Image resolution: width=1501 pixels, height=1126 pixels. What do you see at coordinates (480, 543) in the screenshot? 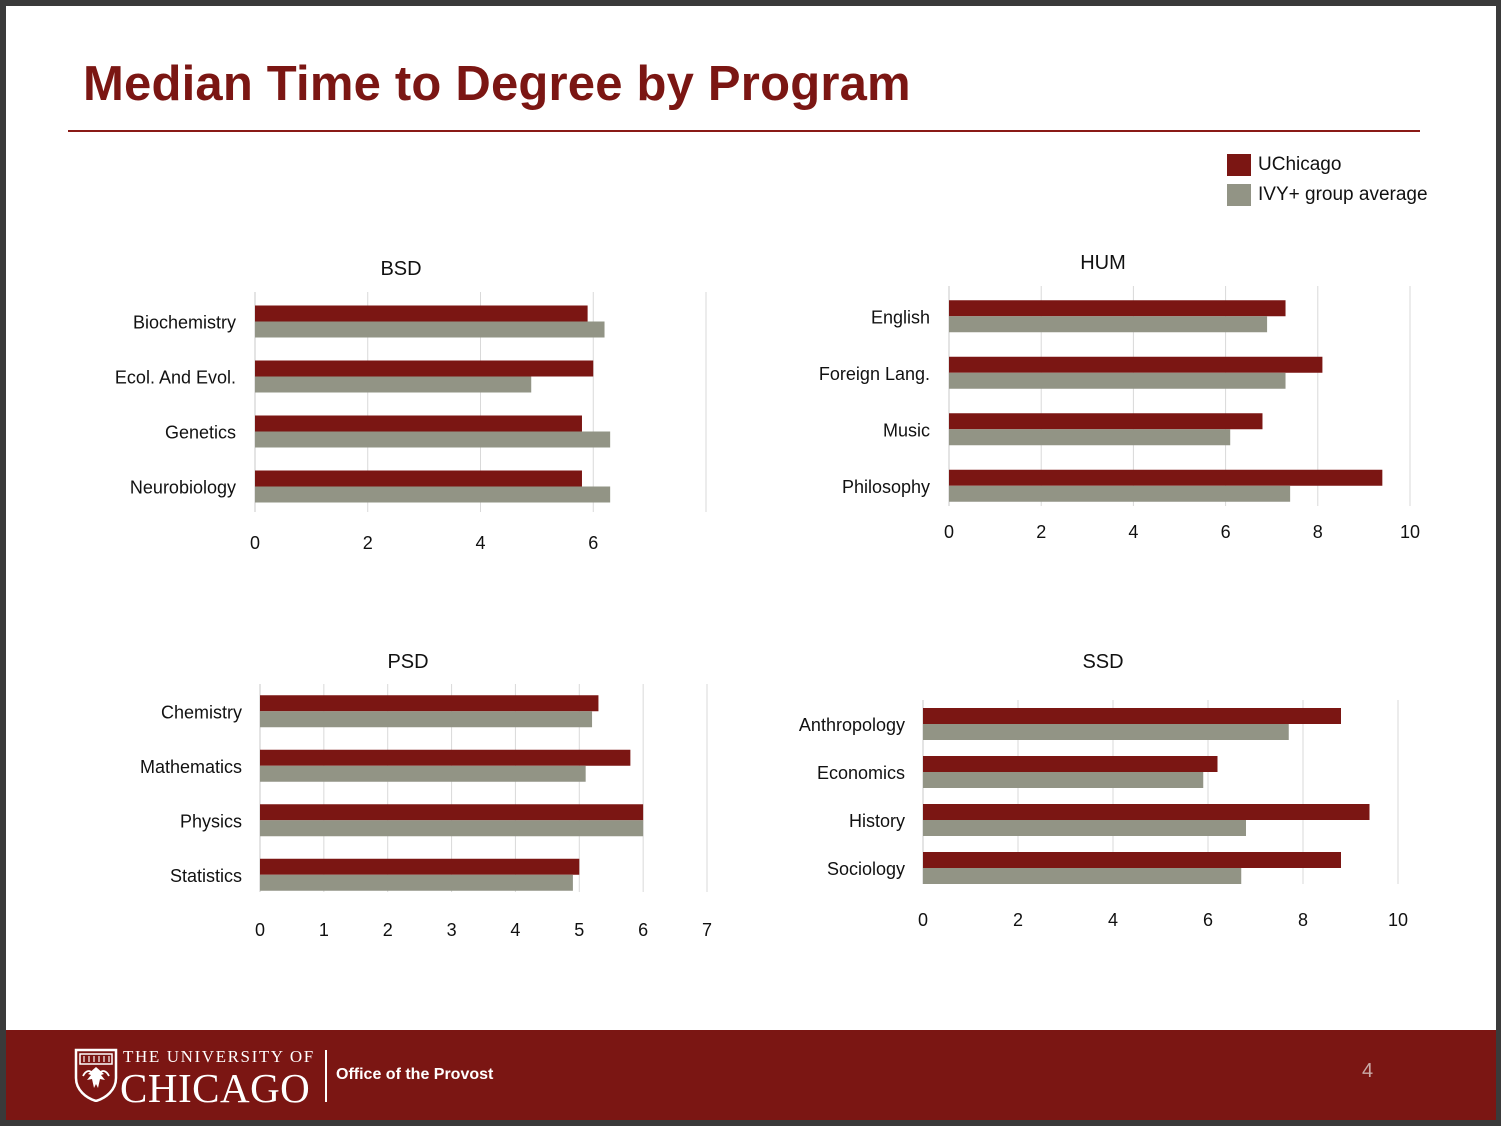
I see `bsd-tick-label: 4` at bounding box center [480, 543].